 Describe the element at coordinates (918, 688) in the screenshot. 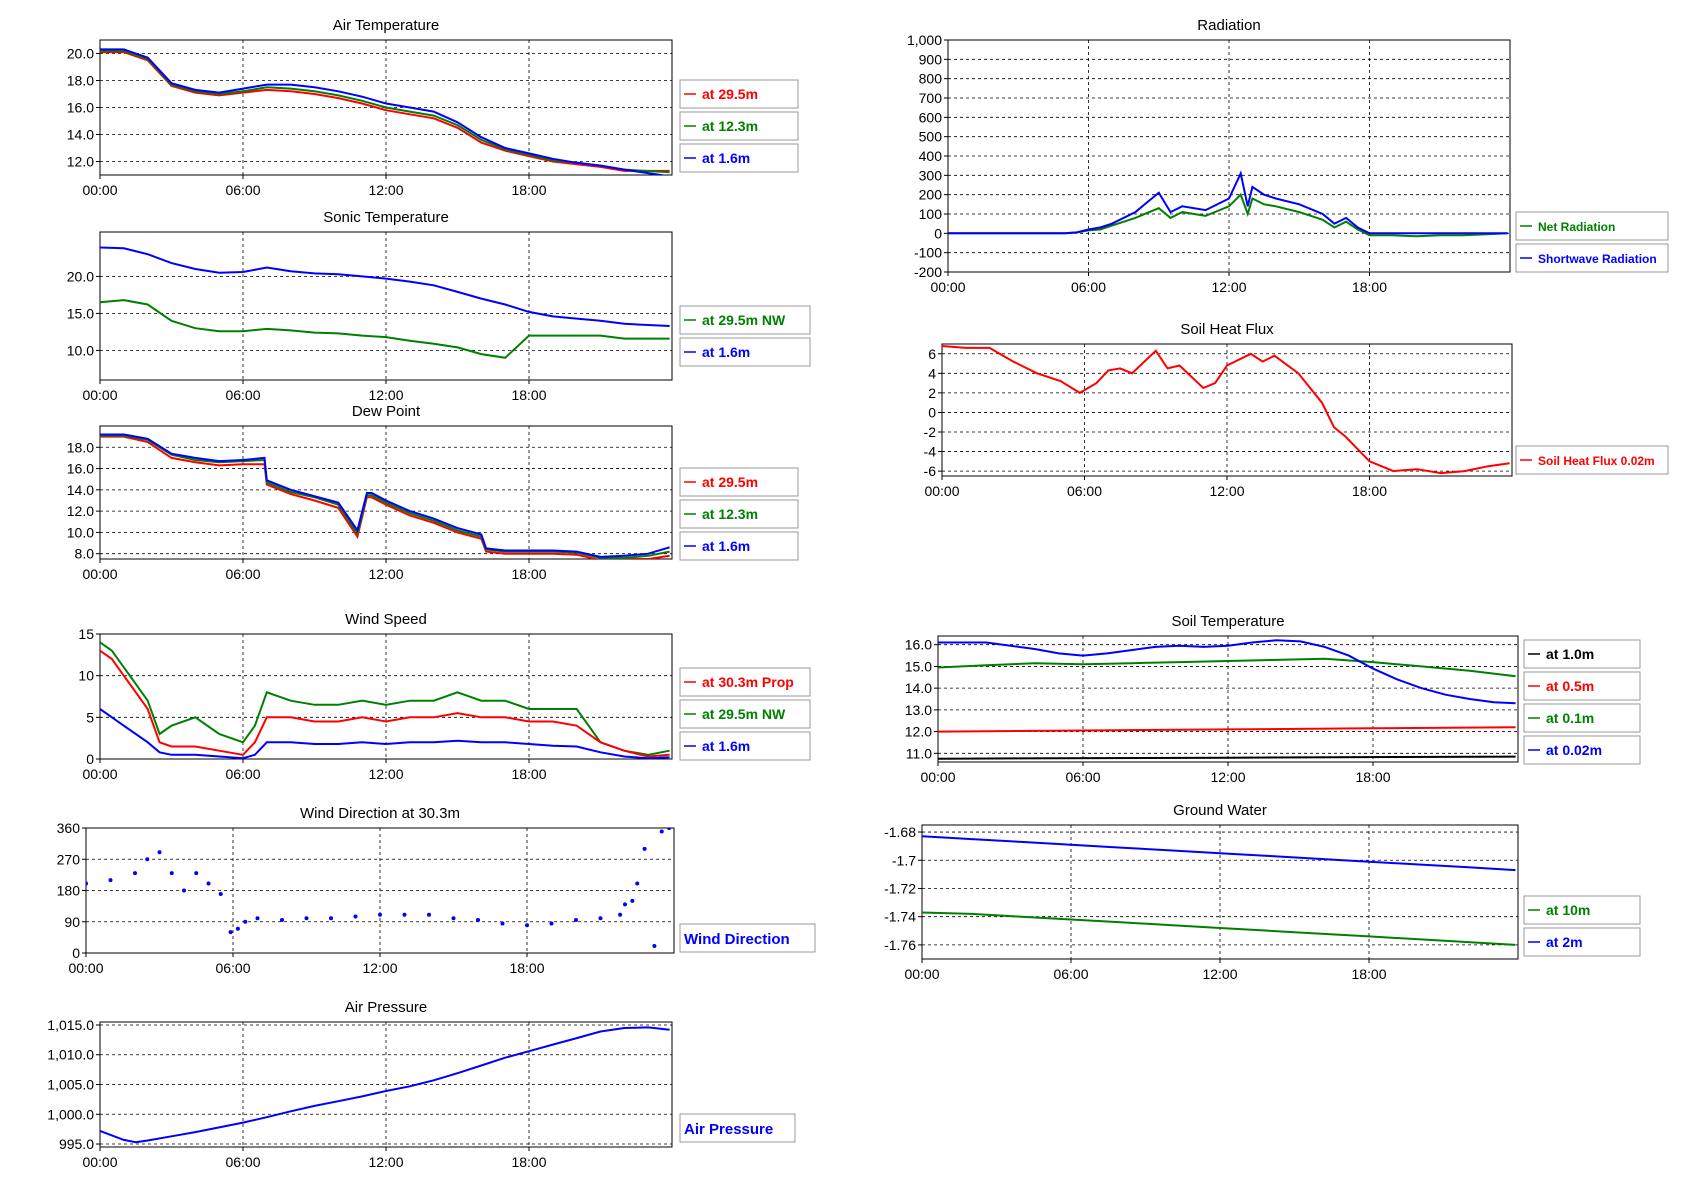

I see `y-tick-label: 14.0` at that location.